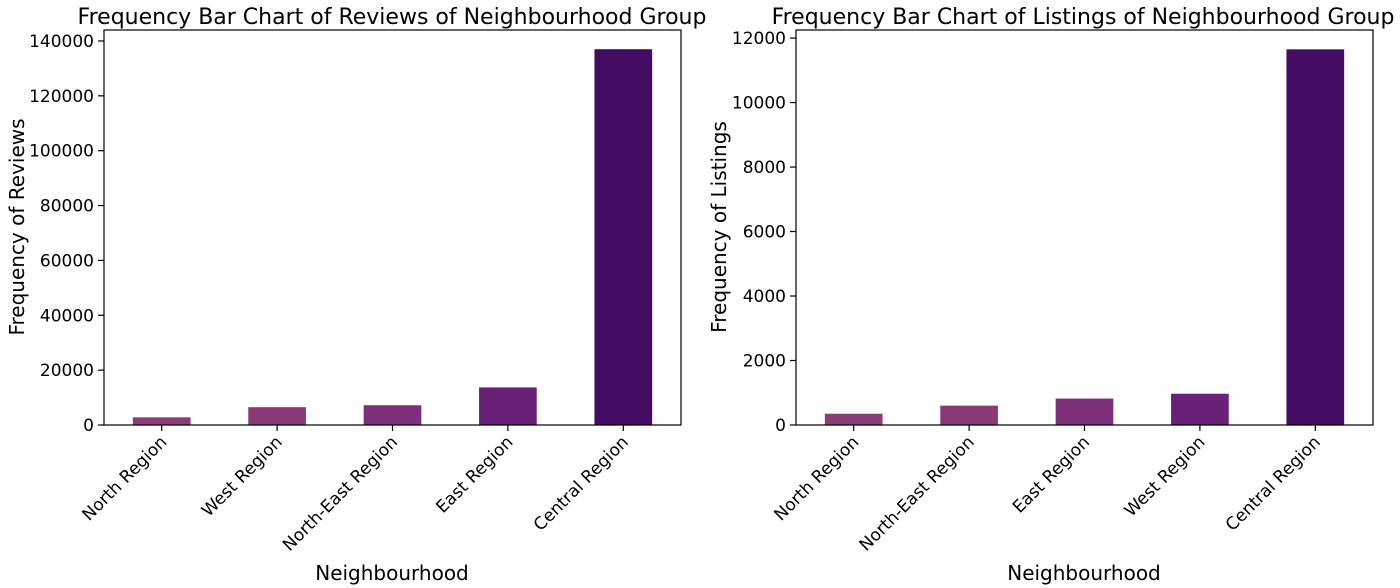  What do you see at coordinates (61, 42) in the screenshot?
I see `reviews-y-tick-label-7: 140000` at bounding box center [61, 42].